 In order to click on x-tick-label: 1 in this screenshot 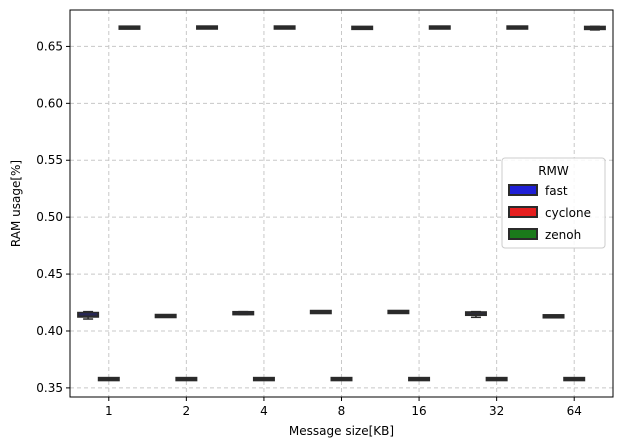, I will do `click(109, 411)`.